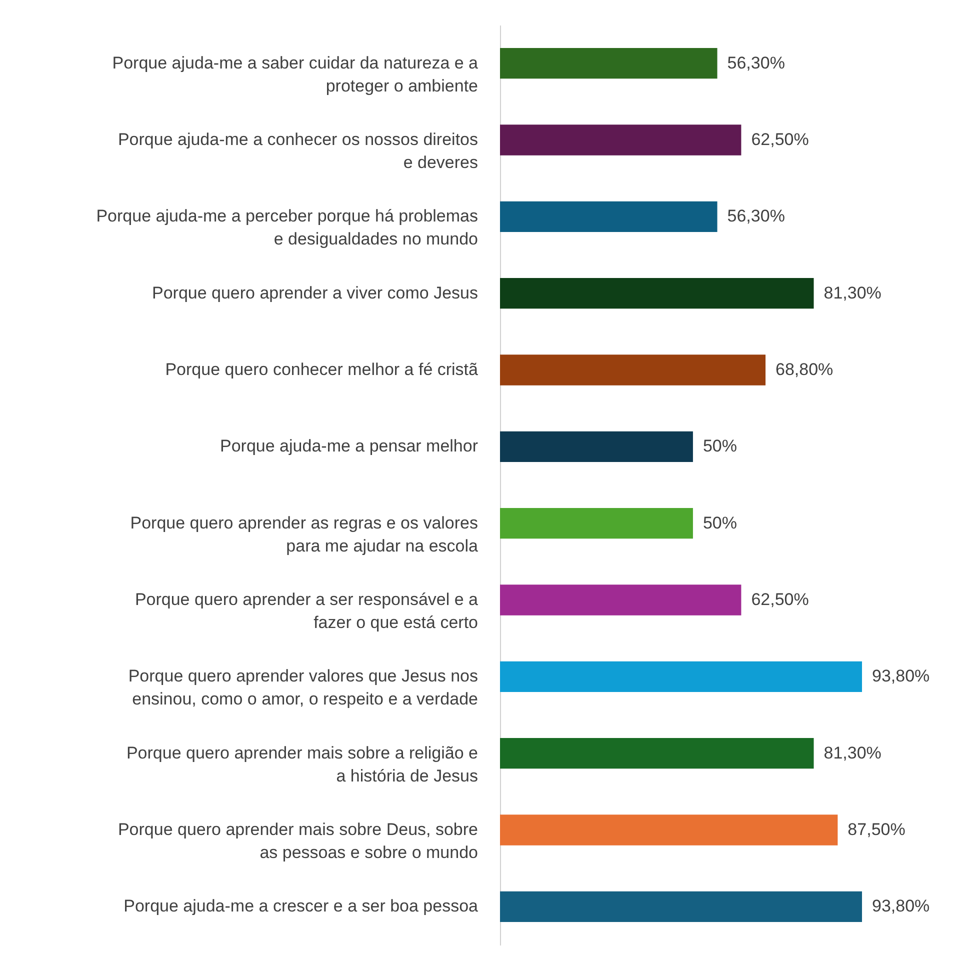 The image size is (966, 974). Describe the element at coordinates (306, 611) in the screenshot. I see `y-tick-label: Porque quero aprender a ser responsável e a fazer o que está certo` at that location.